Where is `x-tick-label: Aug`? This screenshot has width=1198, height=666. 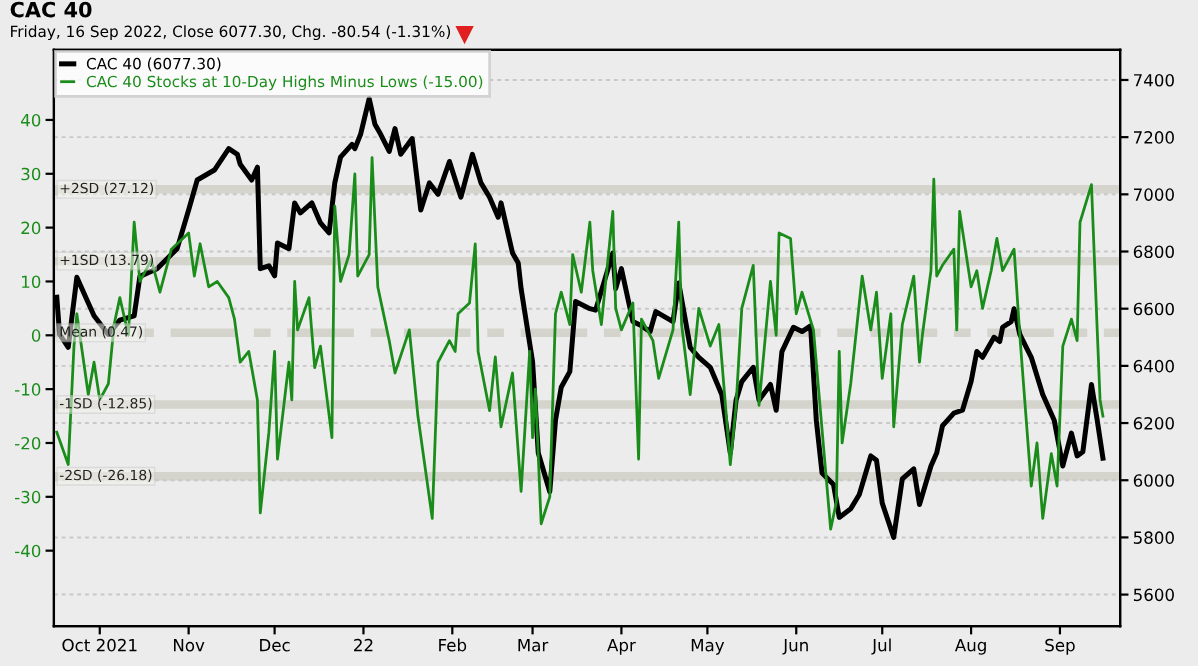 x-tick-label: Aug is located at coordinates (970, 647).